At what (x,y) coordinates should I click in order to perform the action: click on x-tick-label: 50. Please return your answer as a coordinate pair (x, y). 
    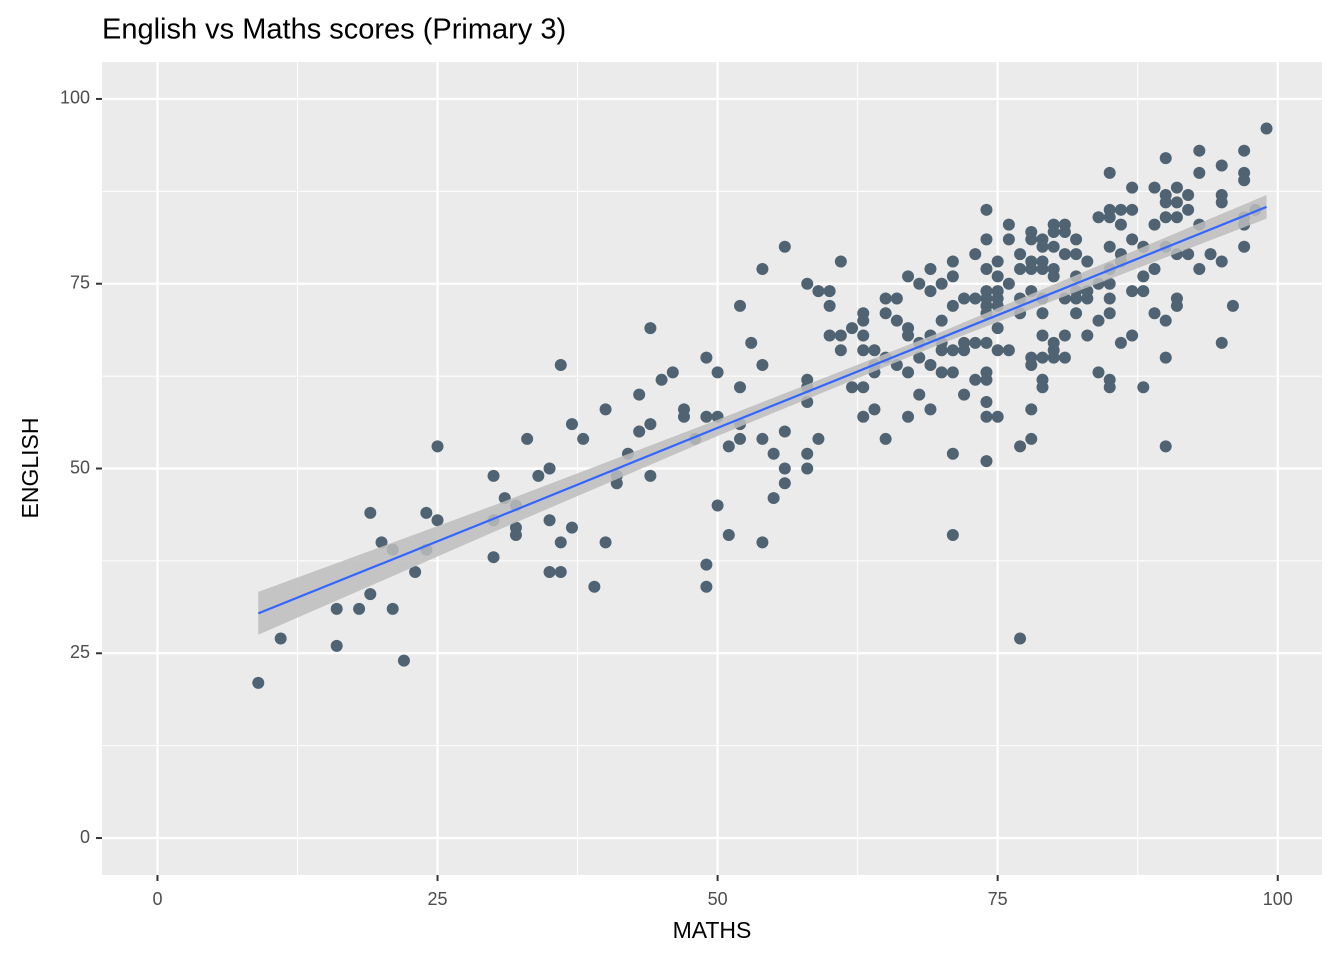
    Looking at the image, I should click on (718, 899).